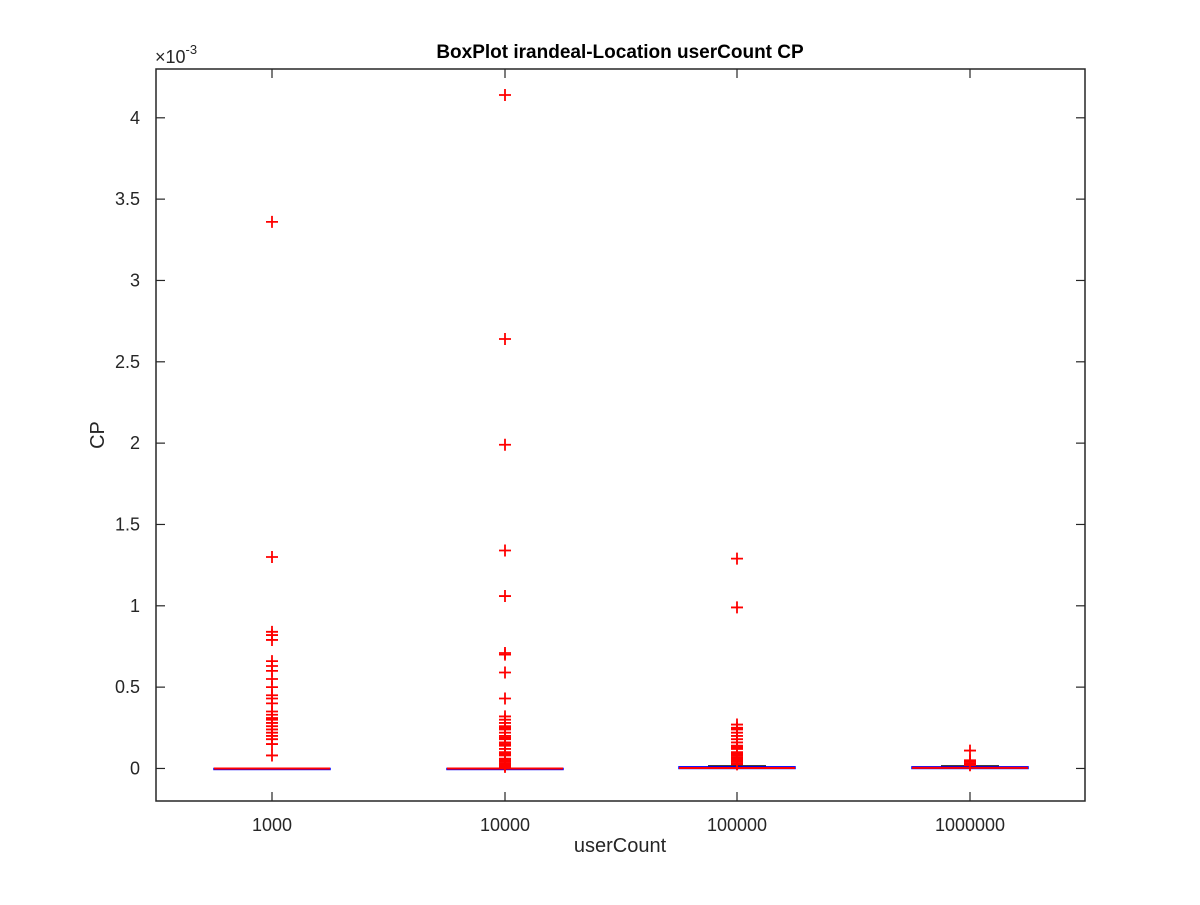 The height and width of the screenshot is (905, 1200). Describe the element at coordinates (127, 362) in the screenshot. I see `y-tick-label: 2.5` at that location.